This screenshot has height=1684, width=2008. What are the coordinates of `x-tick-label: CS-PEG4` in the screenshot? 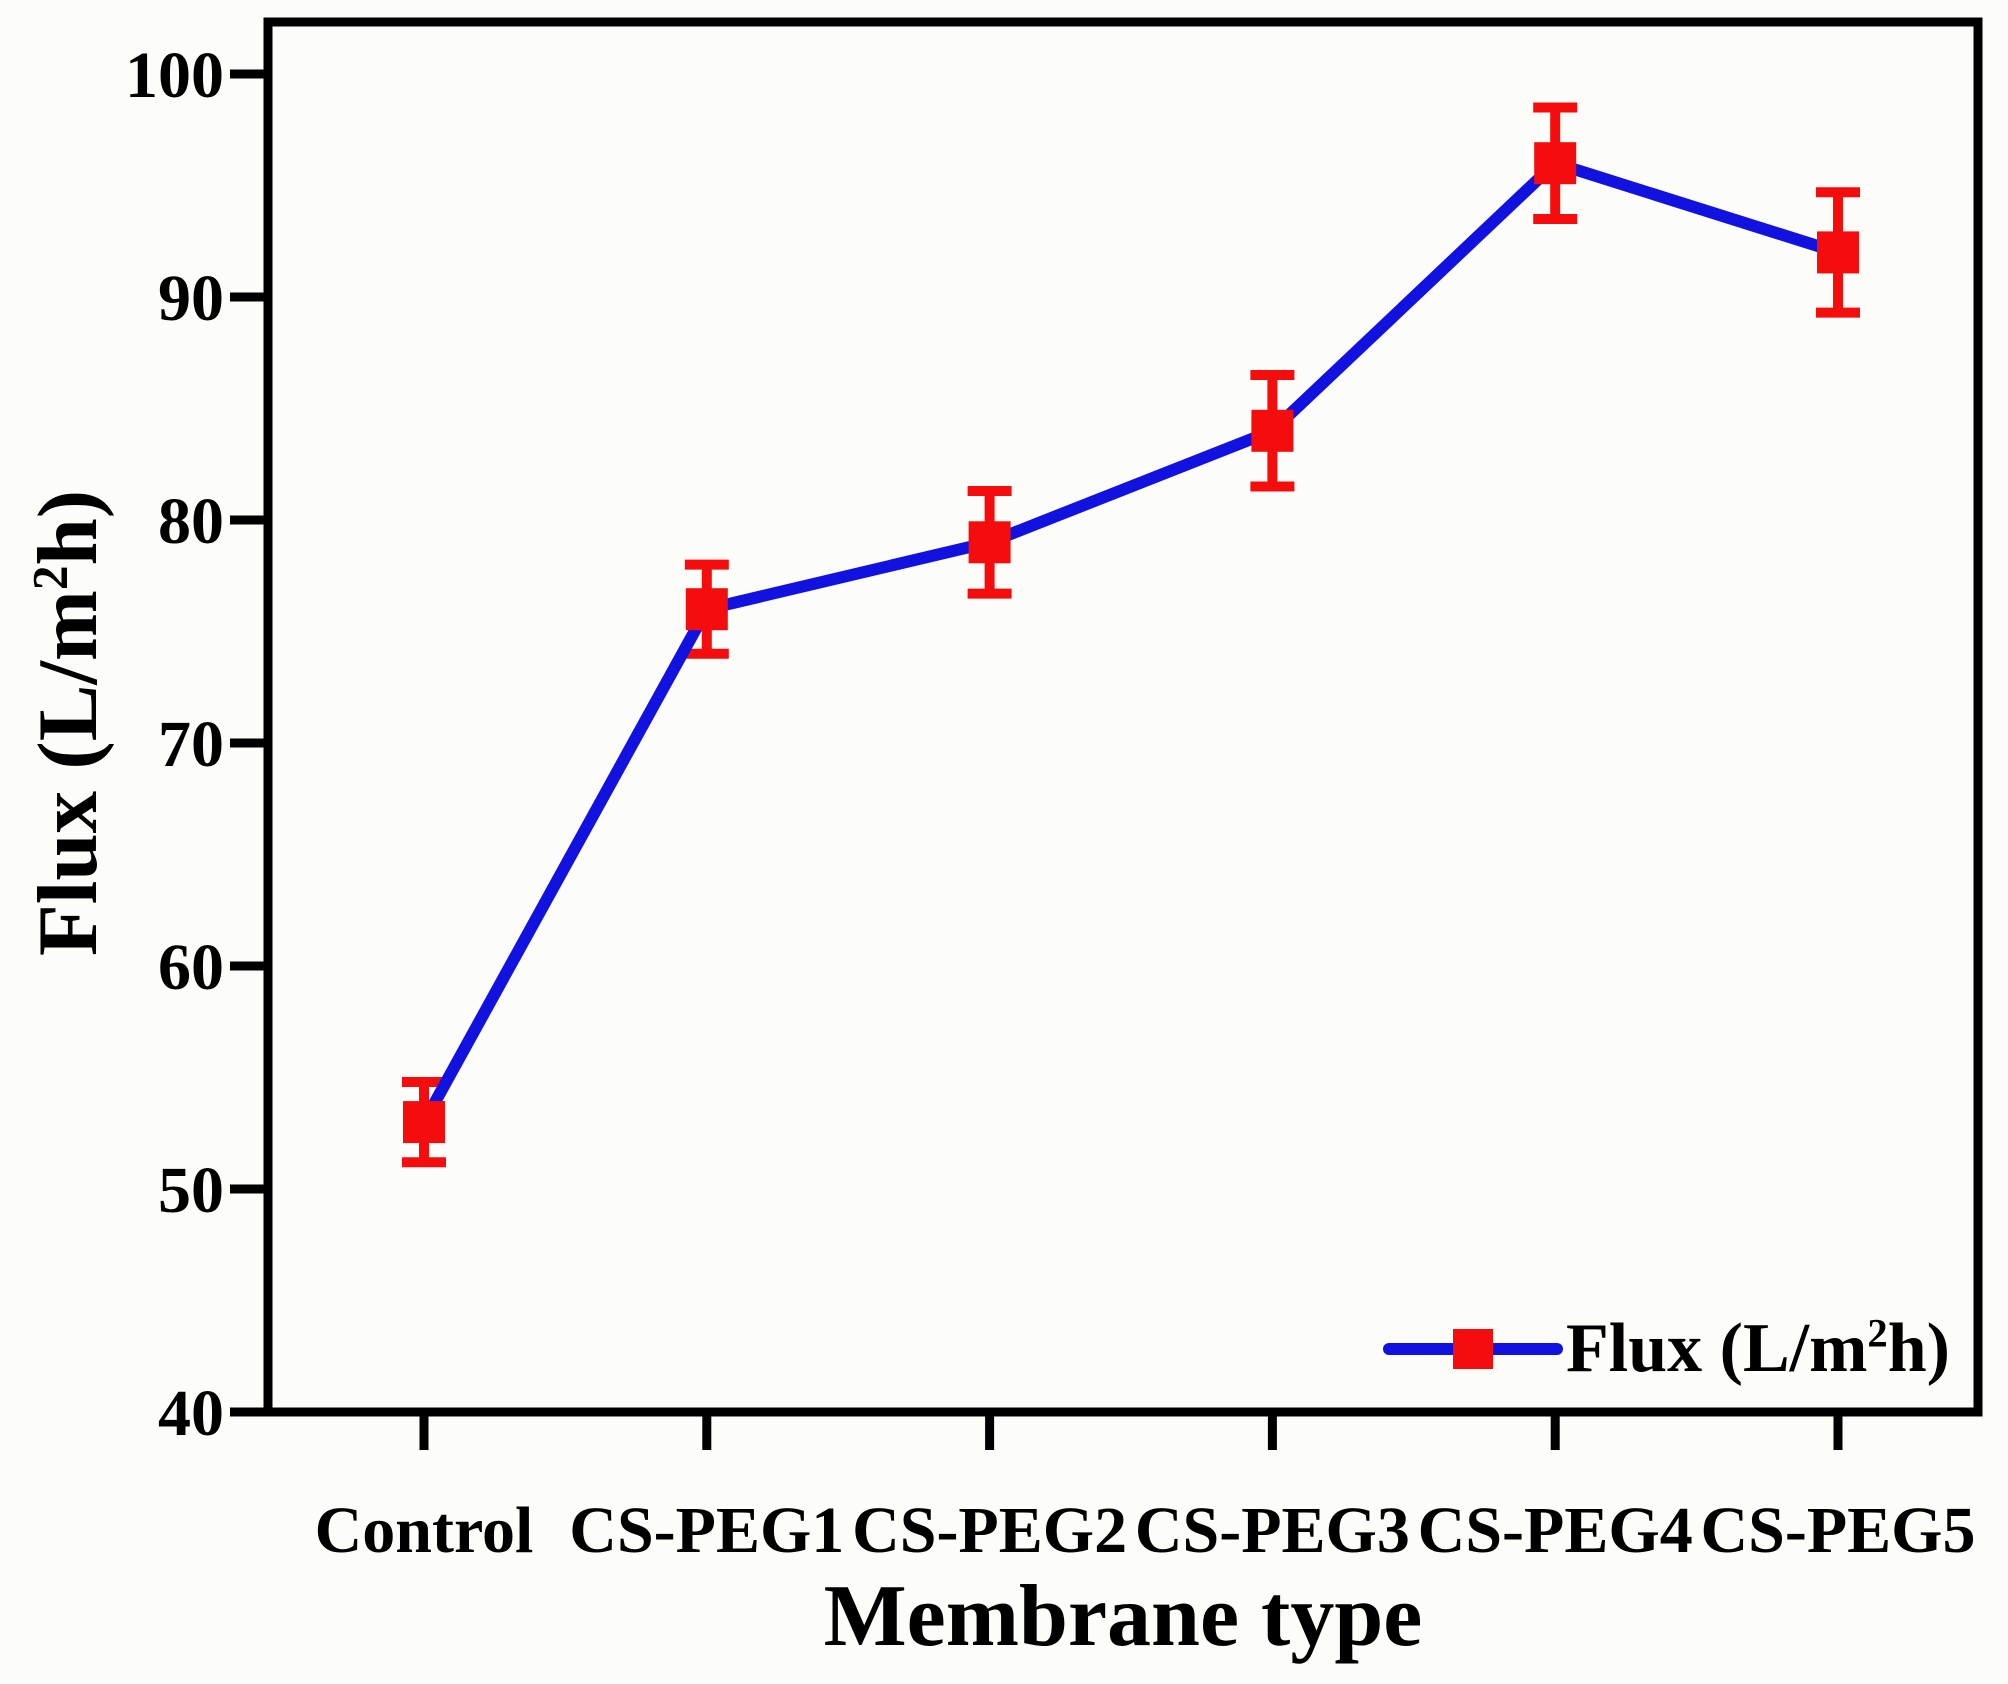 It's located at (1555, 1530).